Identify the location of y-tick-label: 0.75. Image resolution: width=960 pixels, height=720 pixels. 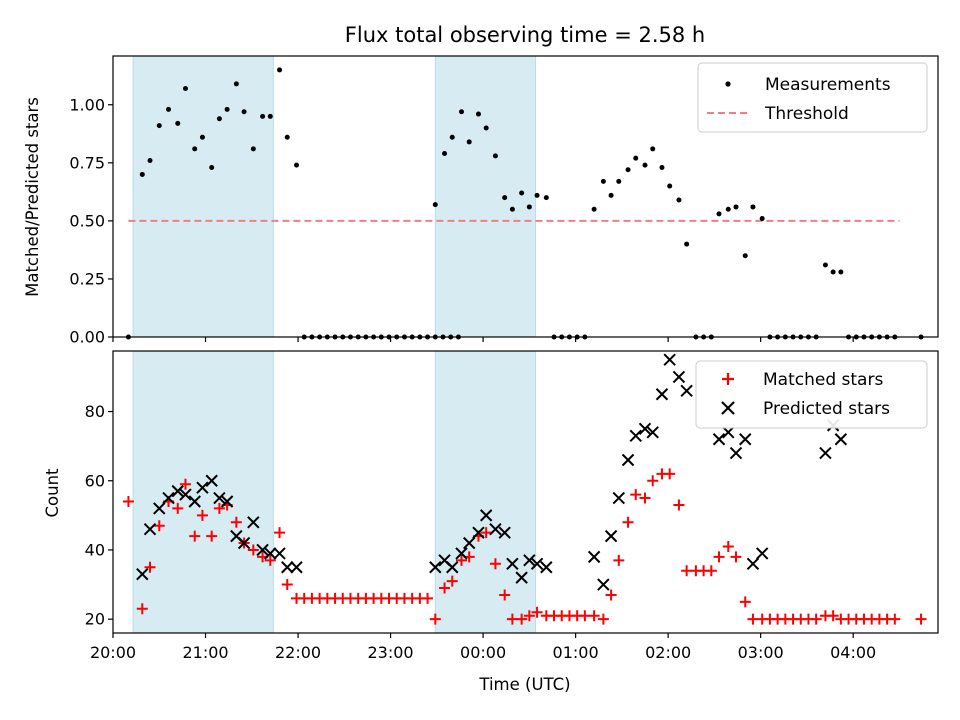
(87, 162).